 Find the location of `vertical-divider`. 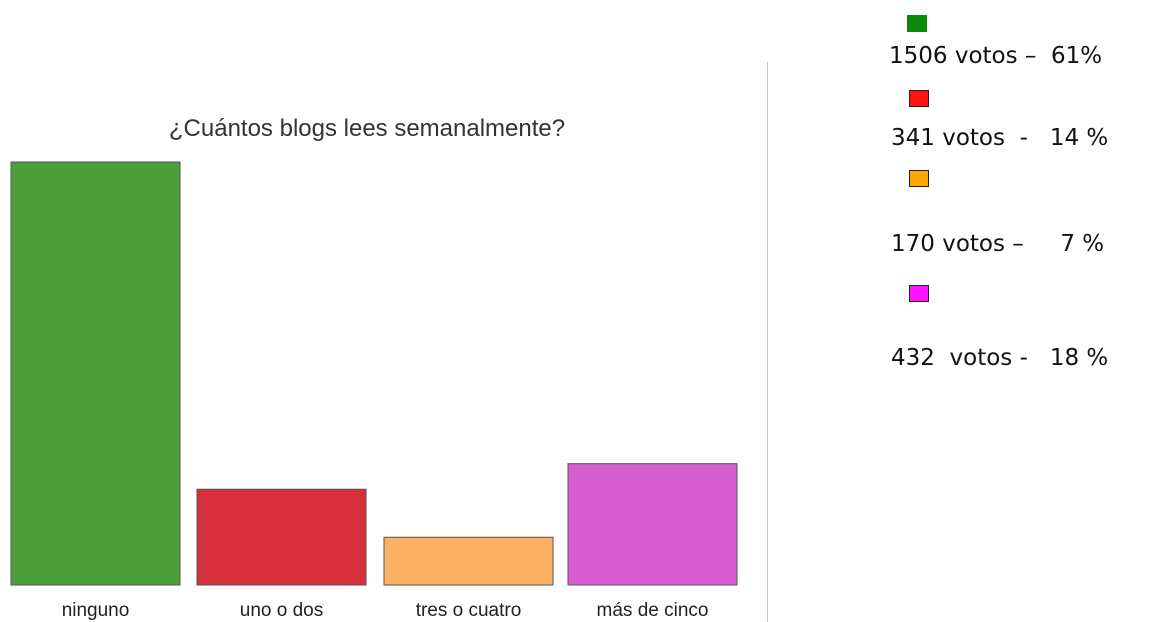

vertical-divider is located at coordinates (767, 342).